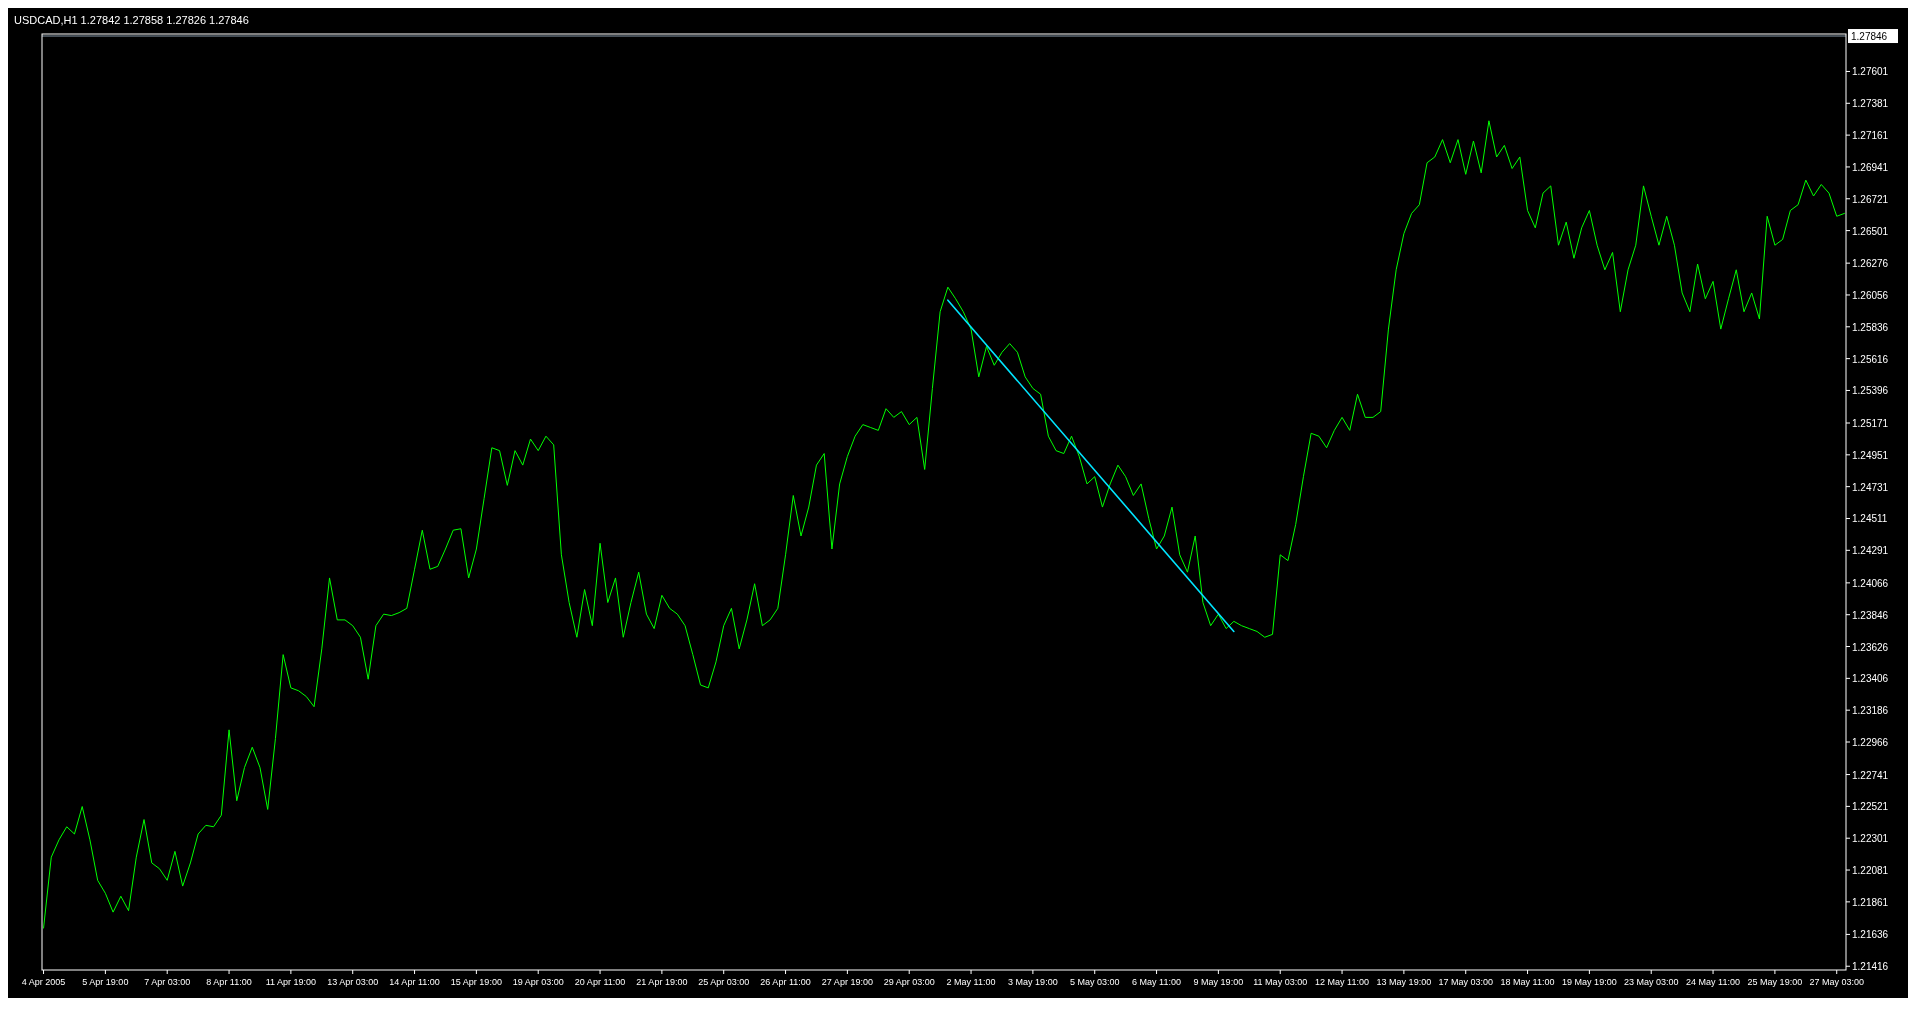  What do you see at coordinates (1870, 327) in the screenshot?
I see `y-tick-label: 1.25836` at bounding box center [1870, 327].